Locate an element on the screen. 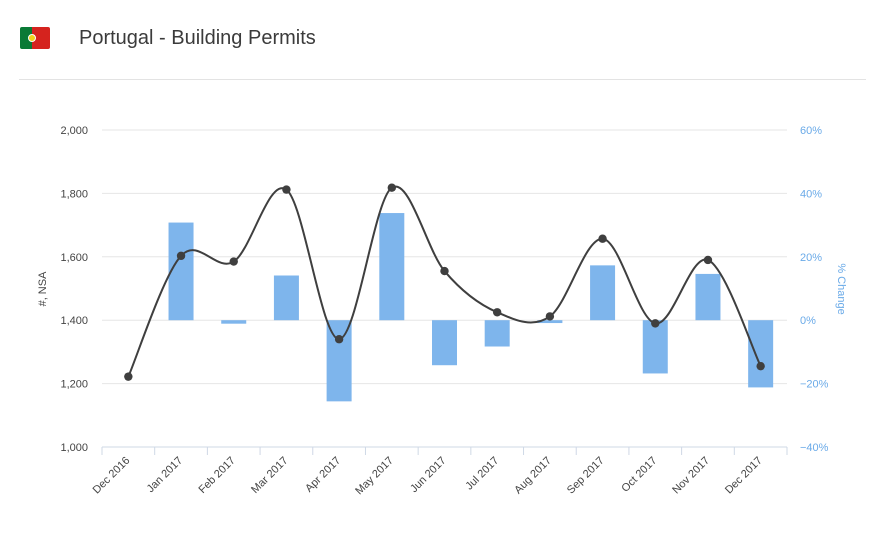 This screenshot has height=533, width=871. y-axis-title-left: #, NSA is located at coordinates (43, 289).